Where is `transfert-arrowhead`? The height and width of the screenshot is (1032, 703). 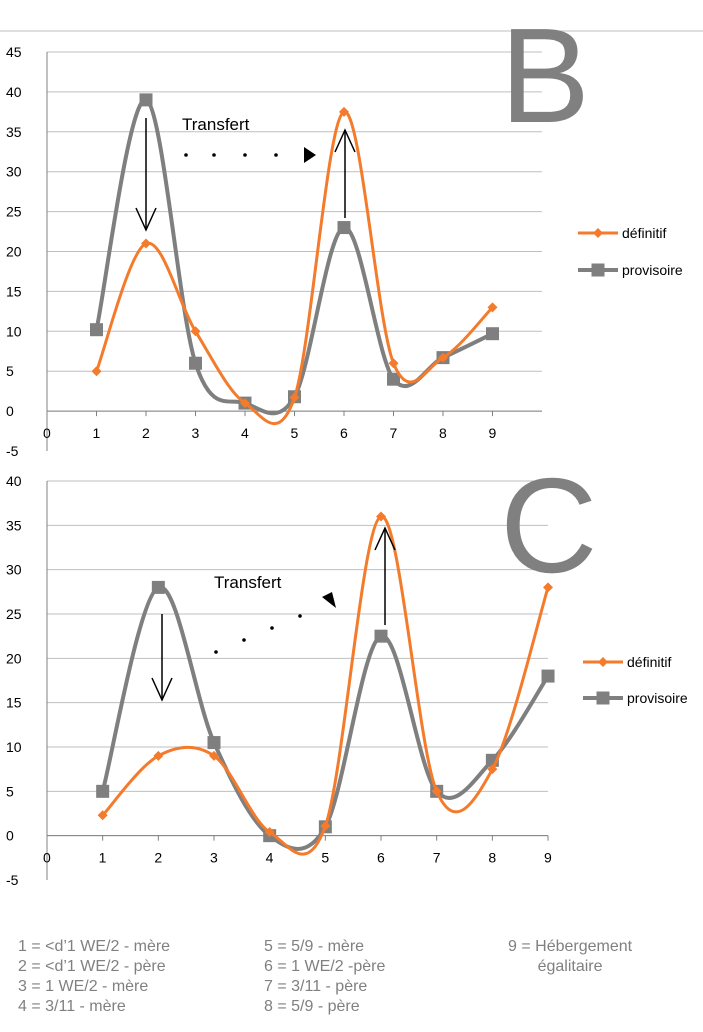 transfert-arrowhead is located at coordinates (329, 600).